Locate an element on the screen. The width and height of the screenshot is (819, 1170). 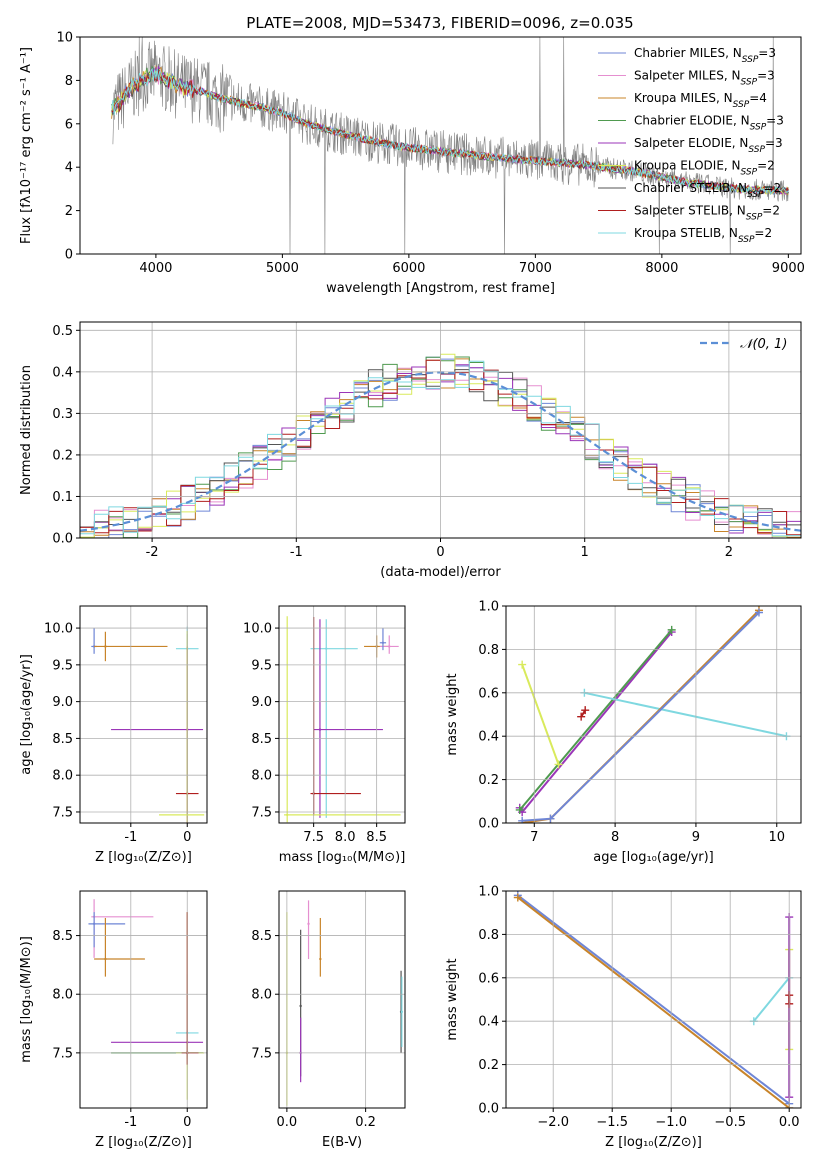
y-axis-label: age [log₁₀(age/yr)] is located at coordinates (26, 714).